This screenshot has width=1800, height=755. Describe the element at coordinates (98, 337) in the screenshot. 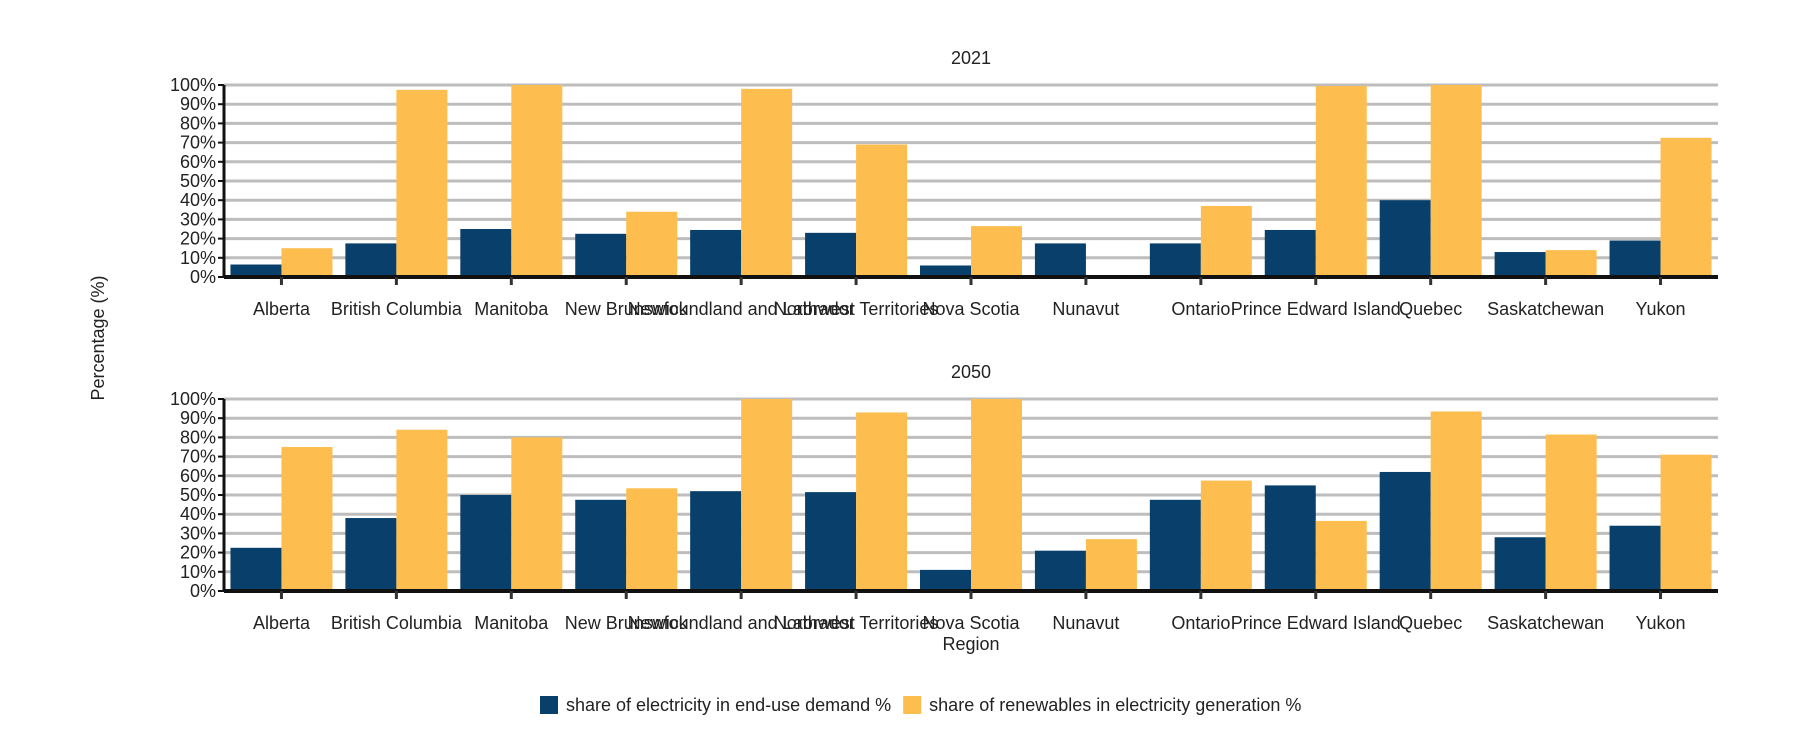

I see `y-axis-title: Percentage (%)` at that location.